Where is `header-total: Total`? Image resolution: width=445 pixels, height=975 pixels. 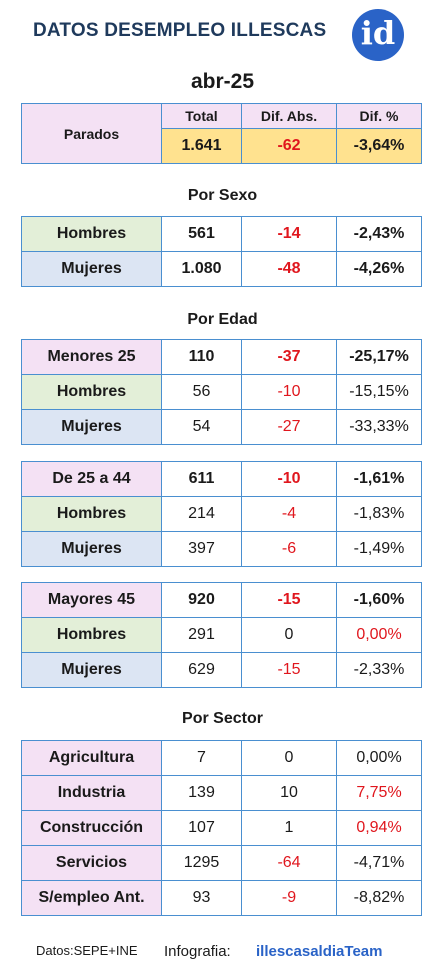 header-total: Total is located at coordinates (201, 116).